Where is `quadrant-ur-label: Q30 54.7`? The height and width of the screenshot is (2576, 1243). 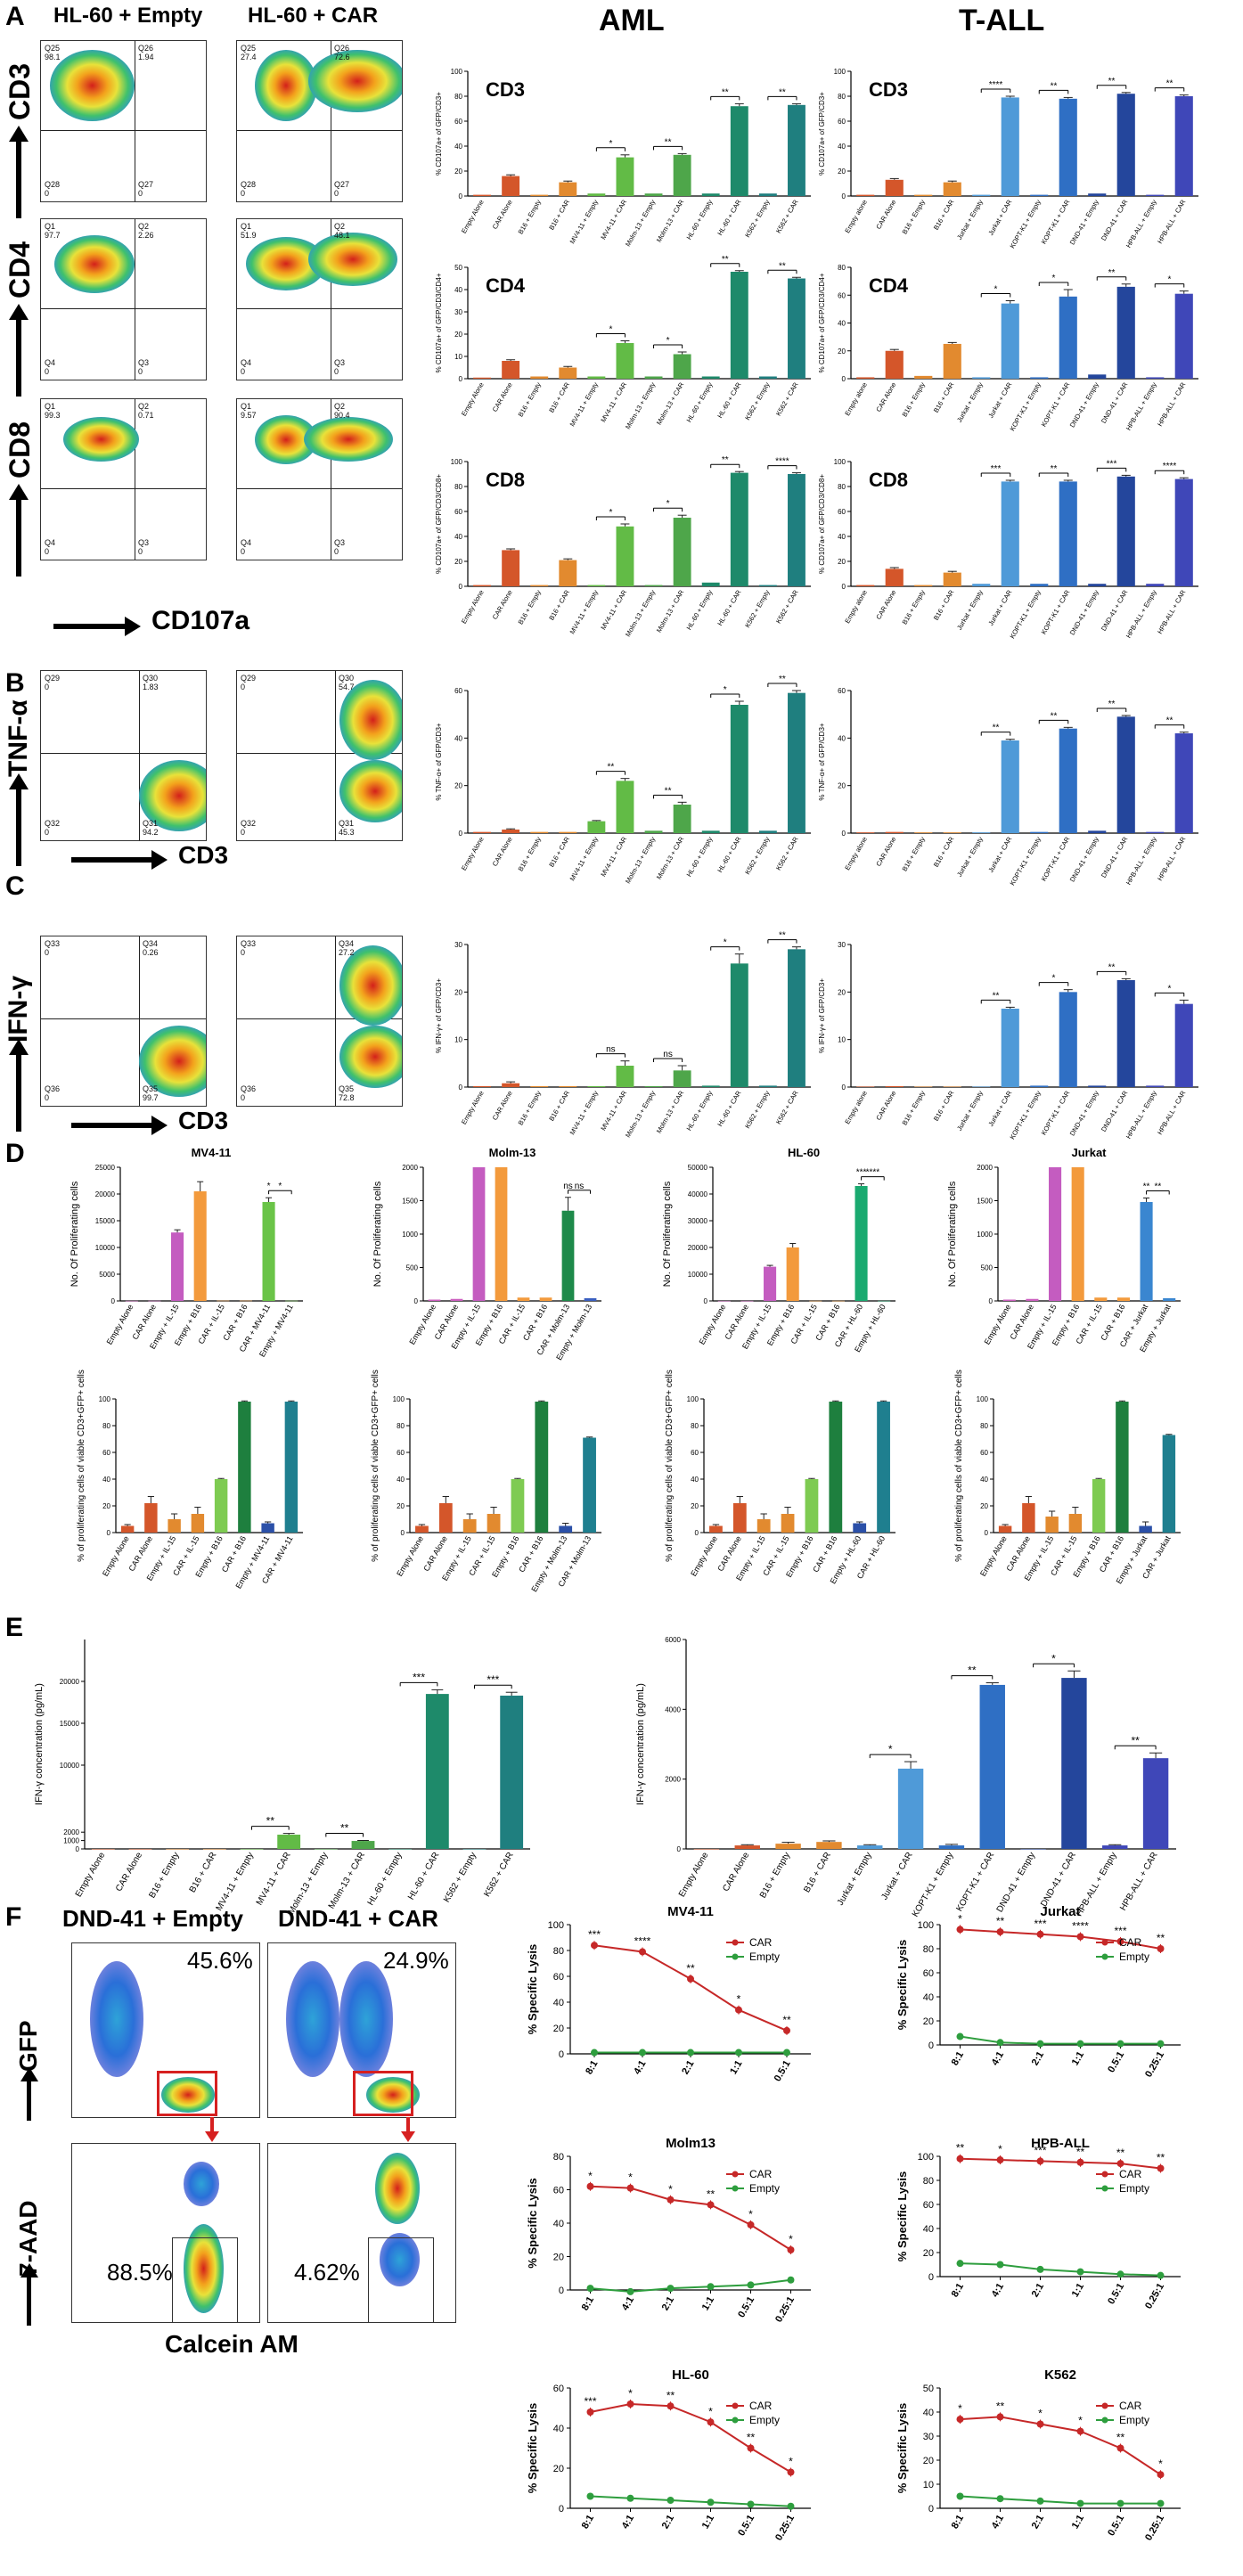
quadrant-ur-label: Q30 54.7 is located at coordinates (347, 682).